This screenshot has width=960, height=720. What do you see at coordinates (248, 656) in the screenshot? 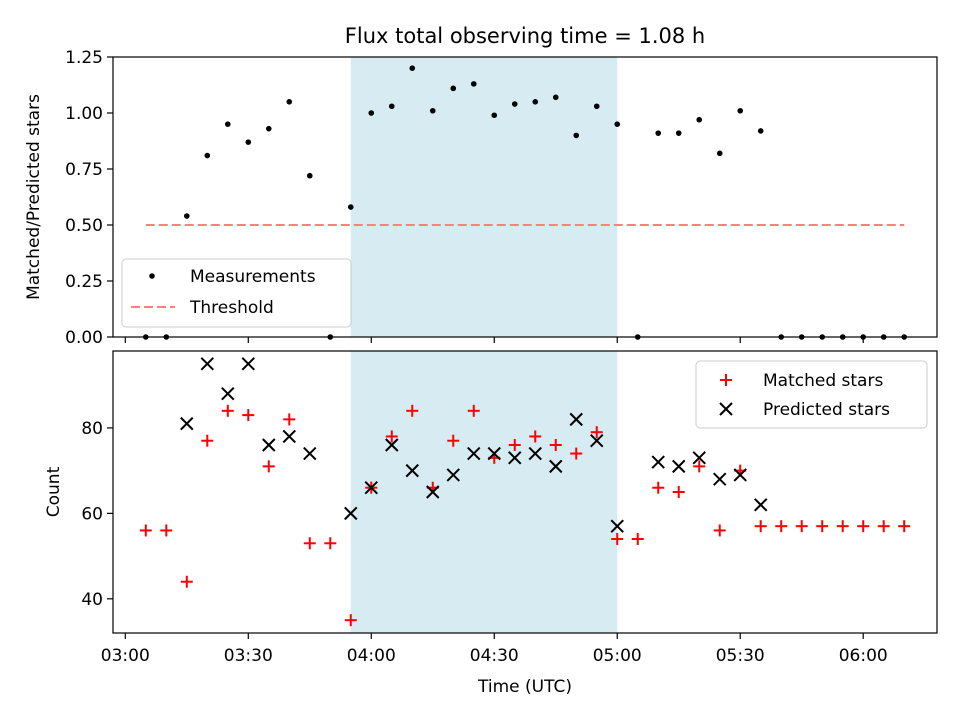
I see `x-tick-label: 03:30` at bounding box center [248, 656].